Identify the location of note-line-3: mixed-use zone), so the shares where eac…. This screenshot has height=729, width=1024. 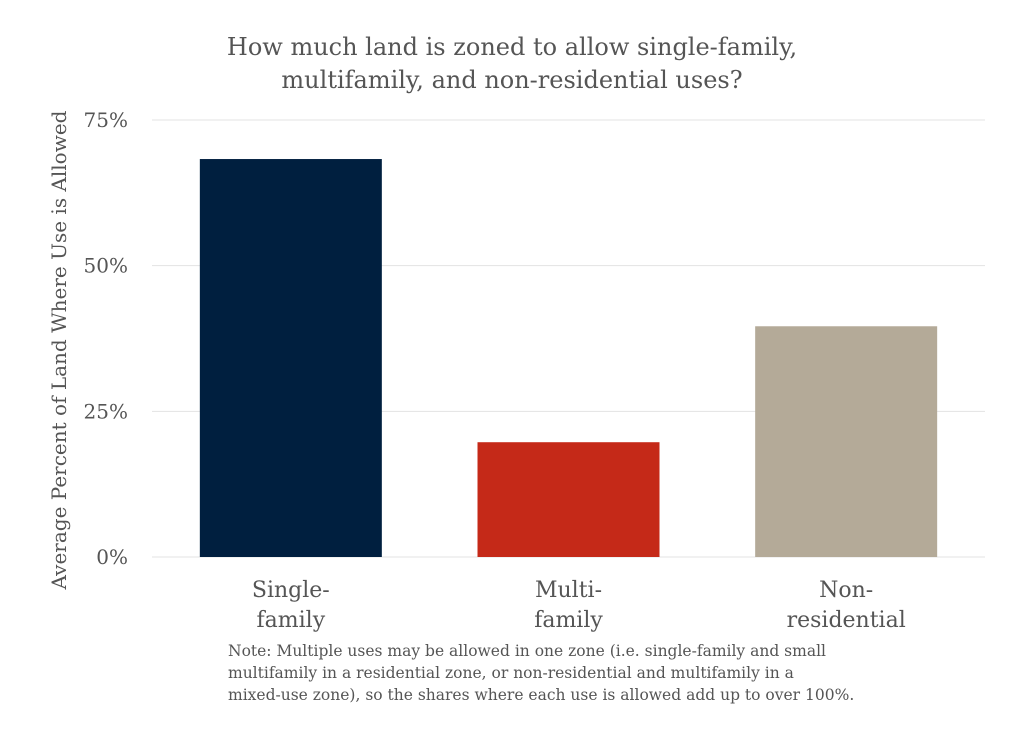
(541, 695).